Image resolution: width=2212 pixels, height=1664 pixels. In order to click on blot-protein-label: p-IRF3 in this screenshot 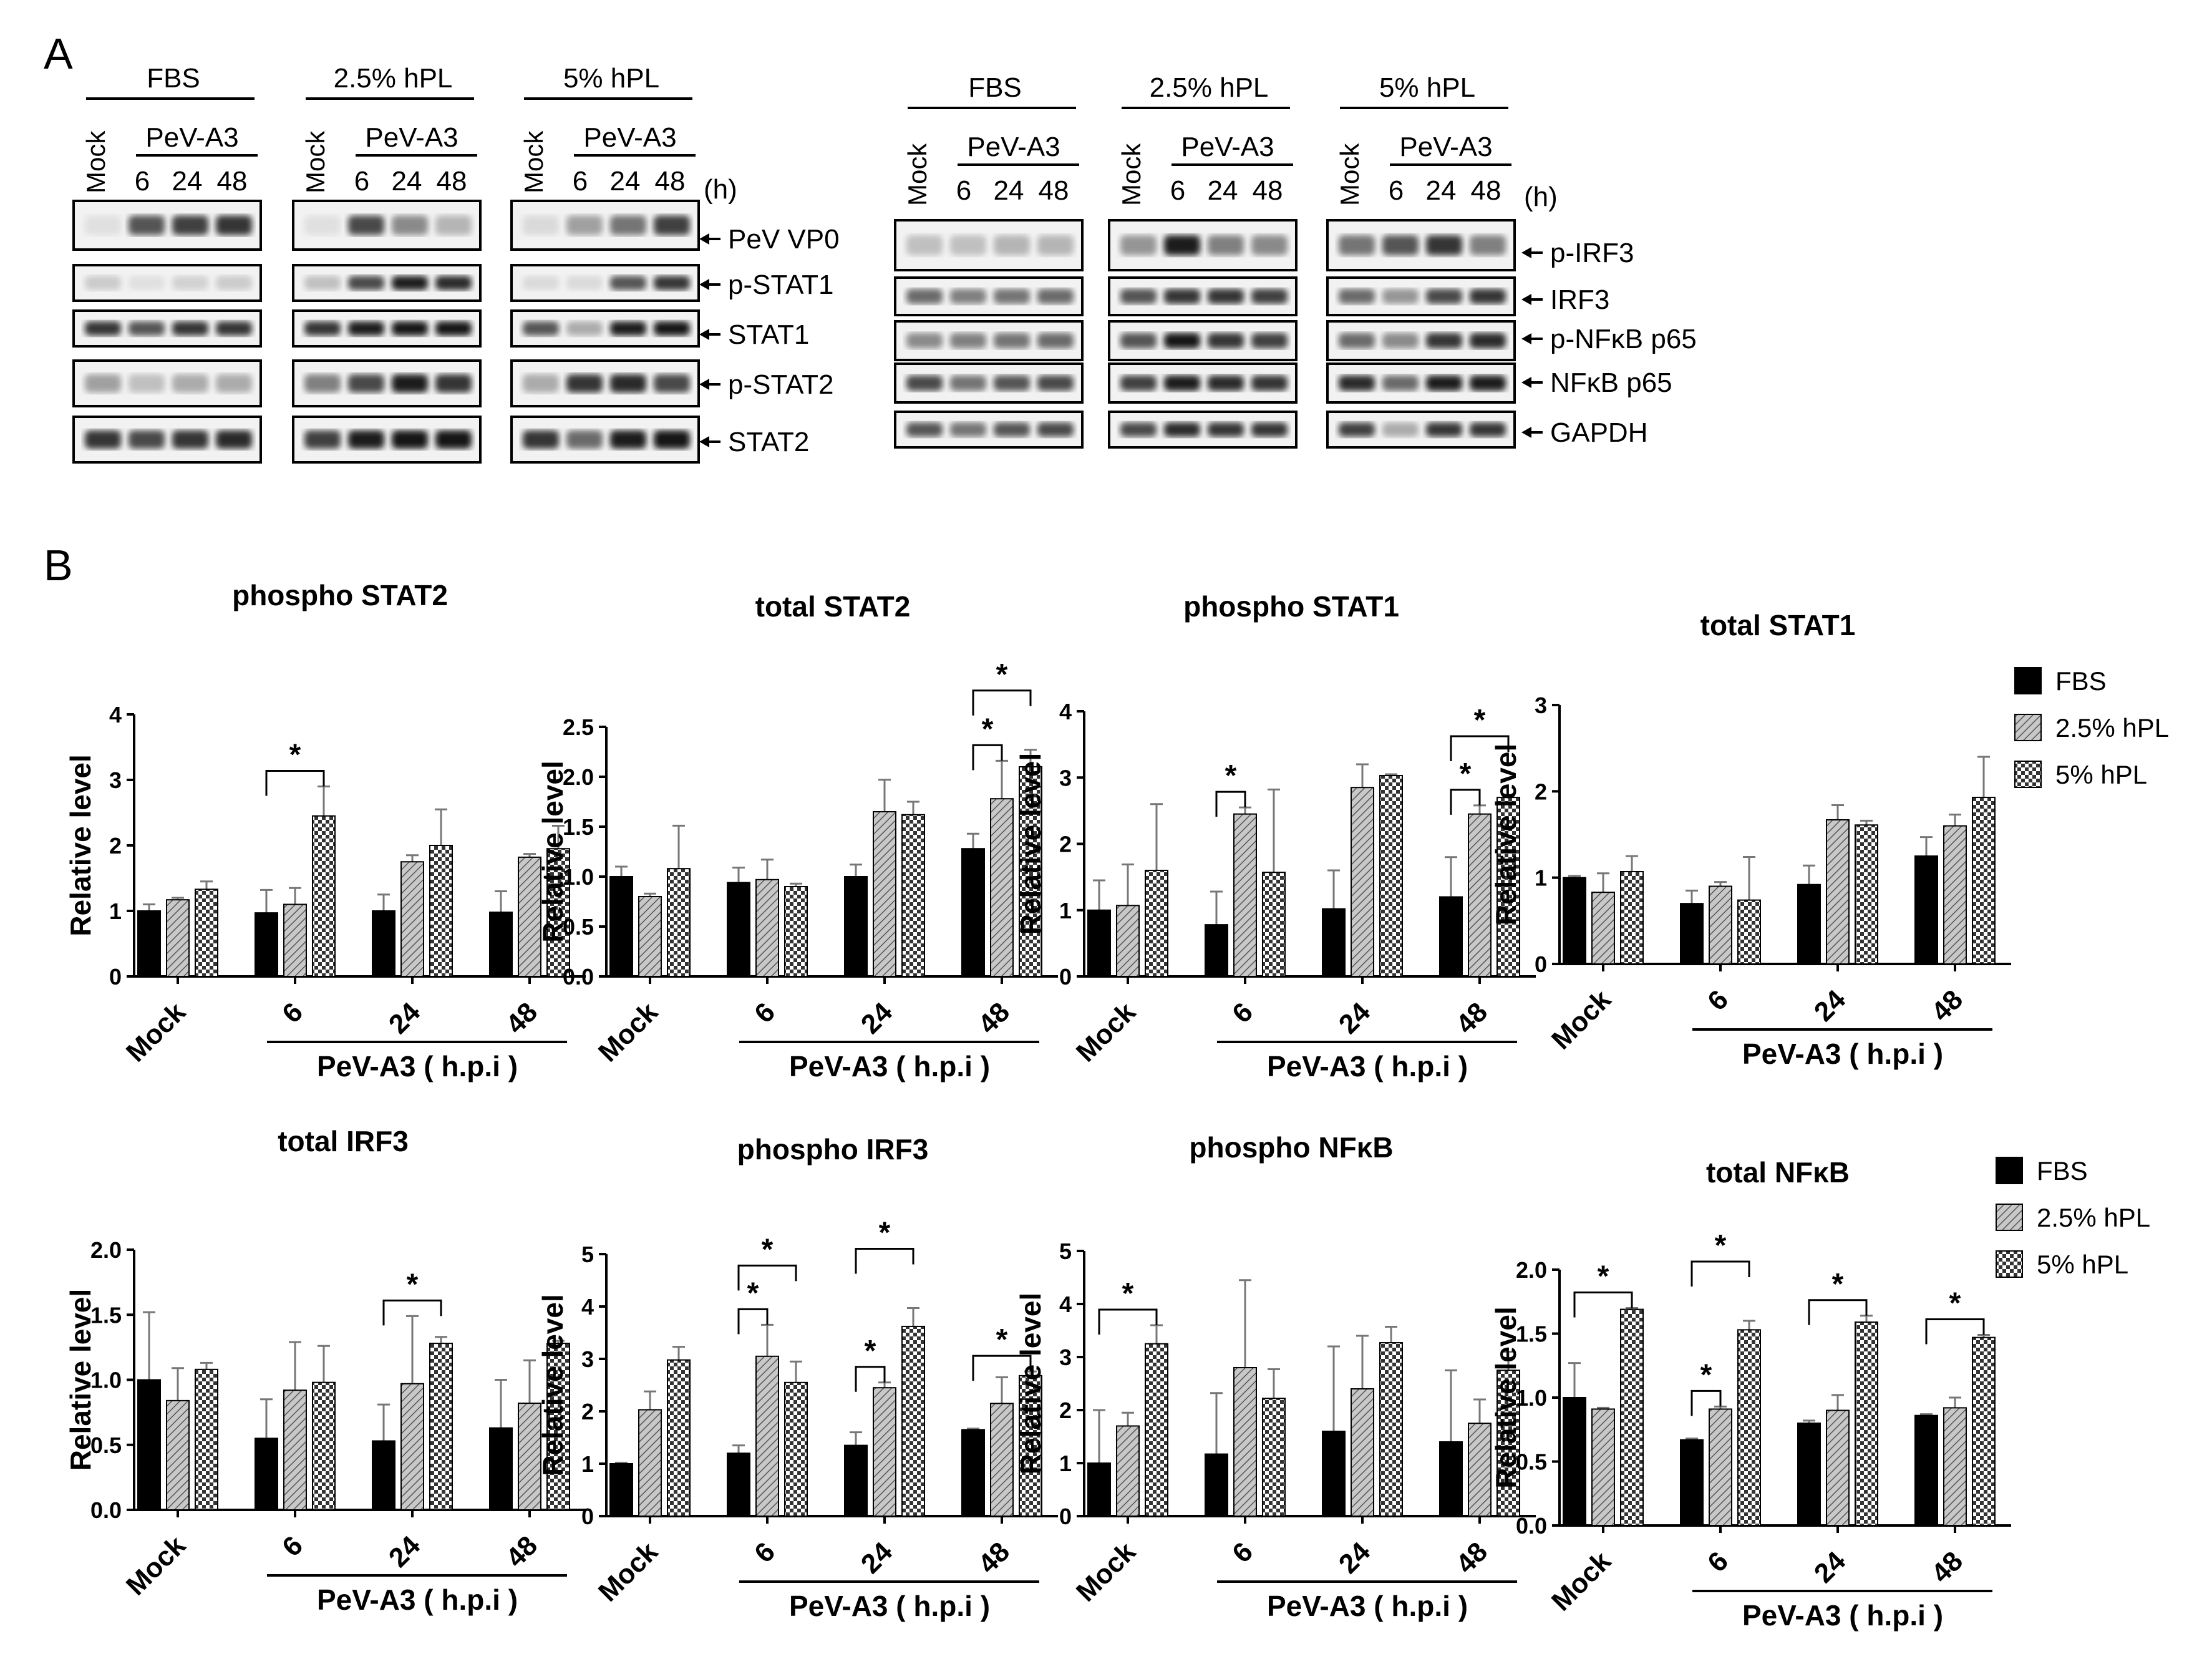, I will do `click(1592, 253)`.